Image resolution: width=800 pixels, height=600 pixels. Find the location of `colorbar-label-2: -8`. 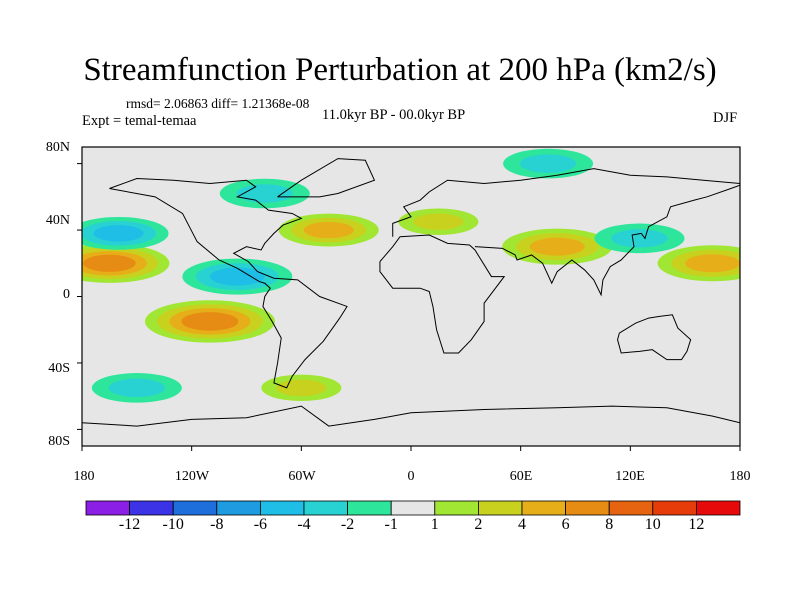

colorbar-label-2: -8 is located at coordinates (217, 524).